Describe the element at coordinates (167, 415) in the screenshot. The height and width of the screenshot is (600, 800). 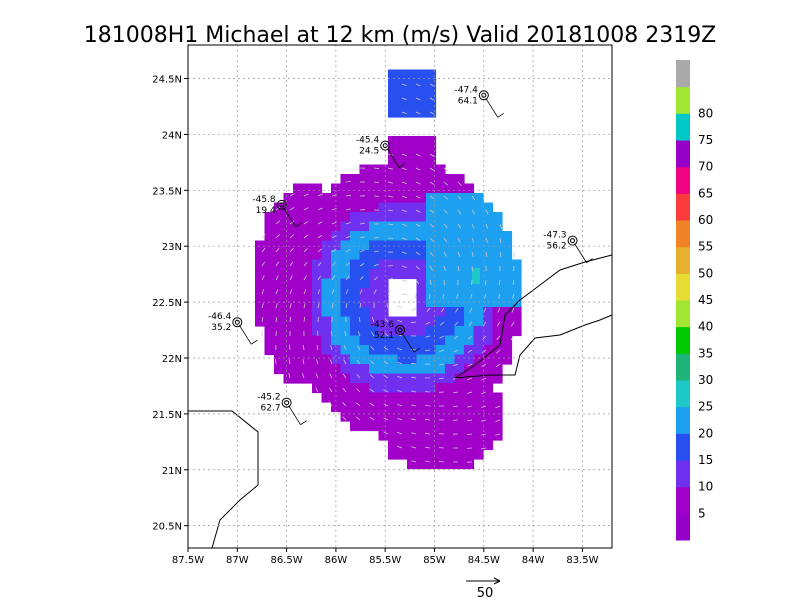
I see `lat-tick-label: 21.5N` at that location.